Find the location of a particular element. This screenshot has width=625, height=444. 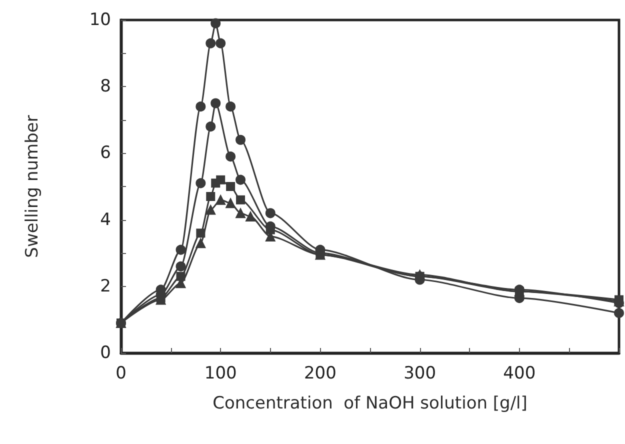

x-tick-label: 200 is located at coordinates (320, 374).